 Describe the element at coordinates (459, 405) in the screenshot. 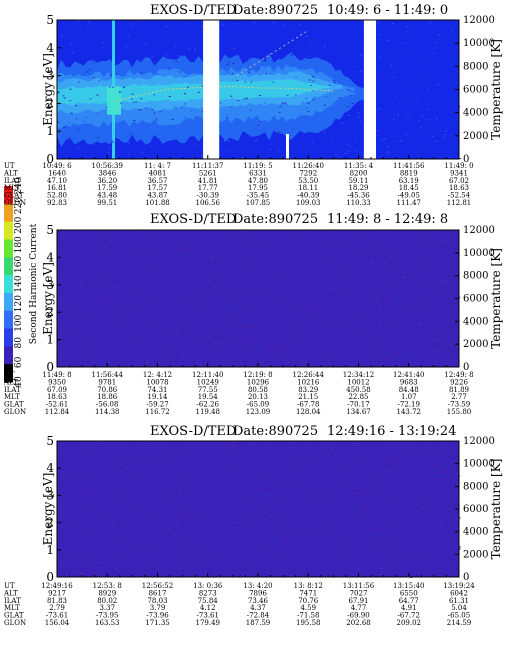

I see `ephemeris-value: -73.59` at that location.